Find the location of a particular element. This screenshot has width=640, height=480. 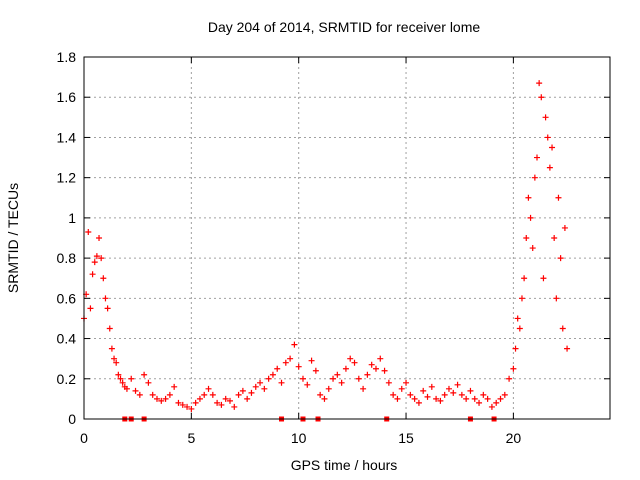

x-tick-label: 0 is located at coordinates (84, 438).